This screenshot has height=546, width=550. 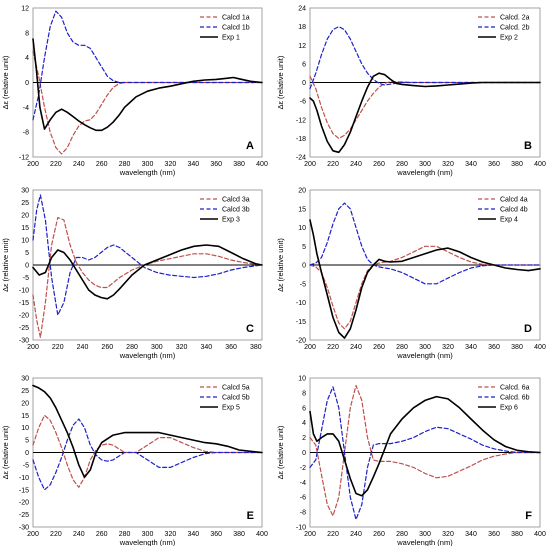 I want to click on y-tick-label: 4, so click(x=304, y=423).